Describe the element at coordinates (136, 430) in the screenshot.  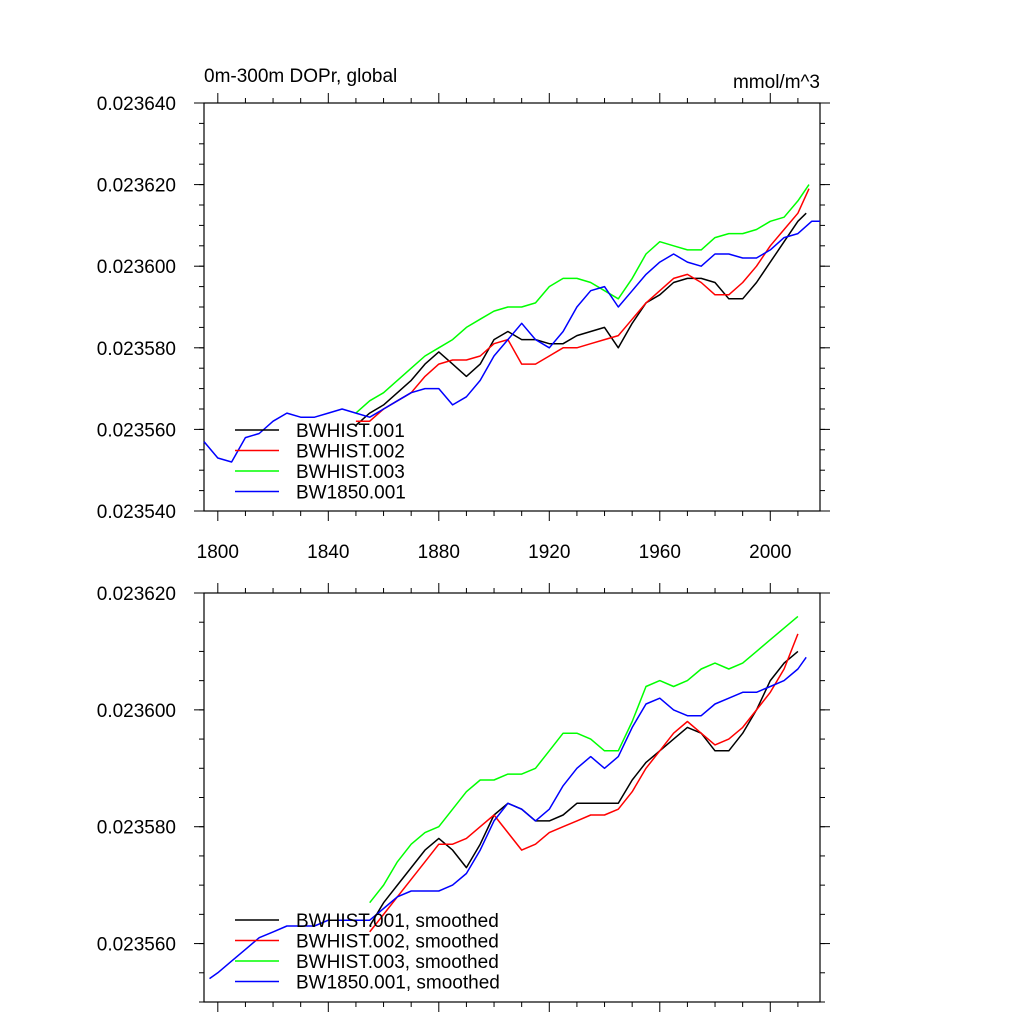
I see `panel-1-ytick-label: 0.023560` at that location.